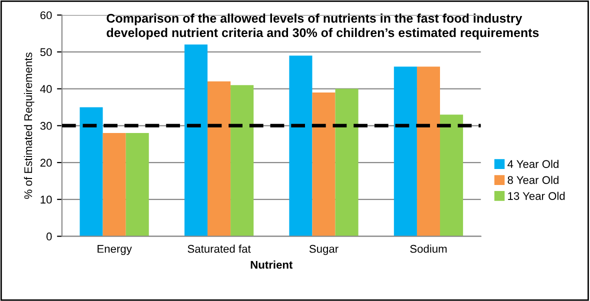 Image resolution: width=590 pixels, height=301 pixels. What do you see at coordinates (428, 248) in the screenshot?
I see `x-tick-label: Sodium` at bounding box center [428, 248].